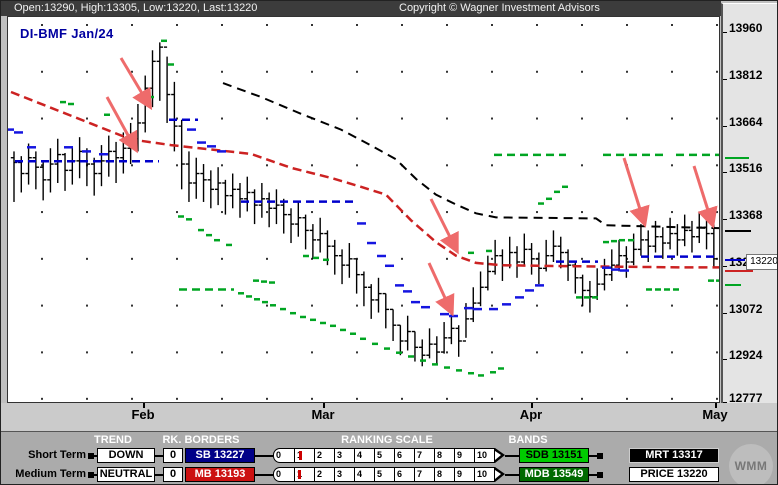  What do you see at coordinates (531, 414) in the screenshot?
I see `month-label-apr: Apr` at bounding box center [531, 414].